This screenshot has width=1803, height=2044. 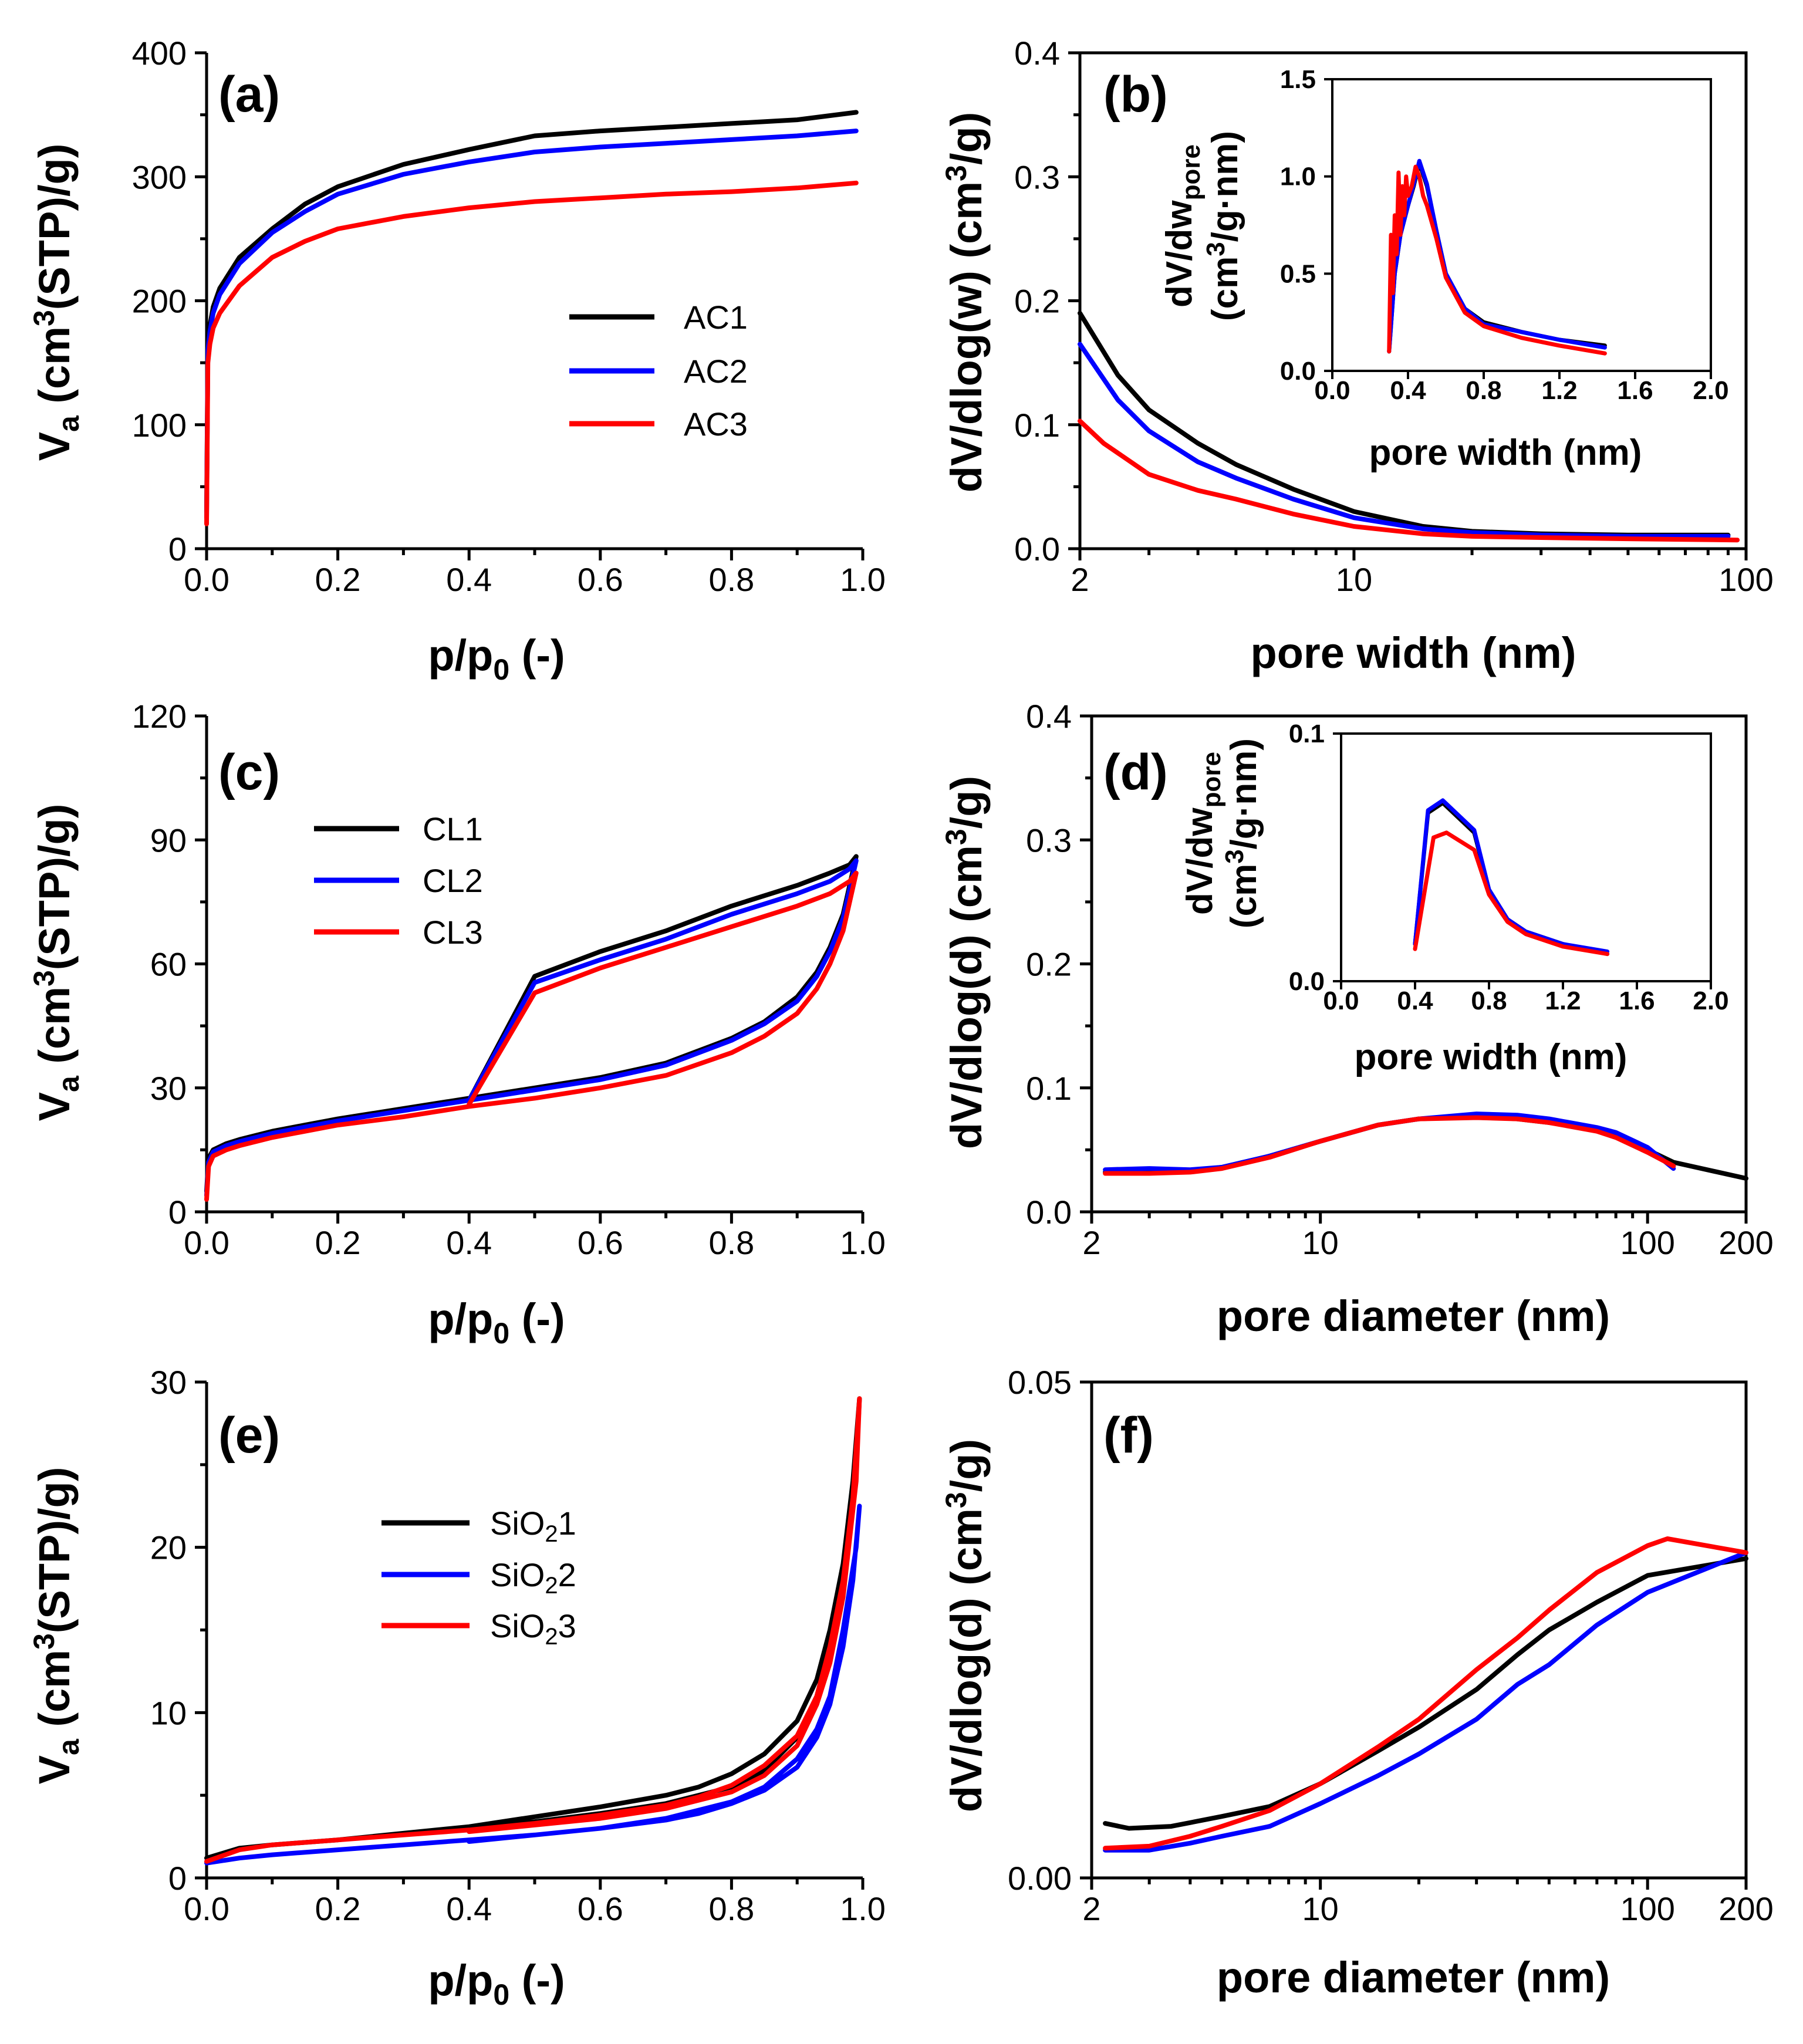 I want to click on panel-label: (e), so click(x=249, y=1435).